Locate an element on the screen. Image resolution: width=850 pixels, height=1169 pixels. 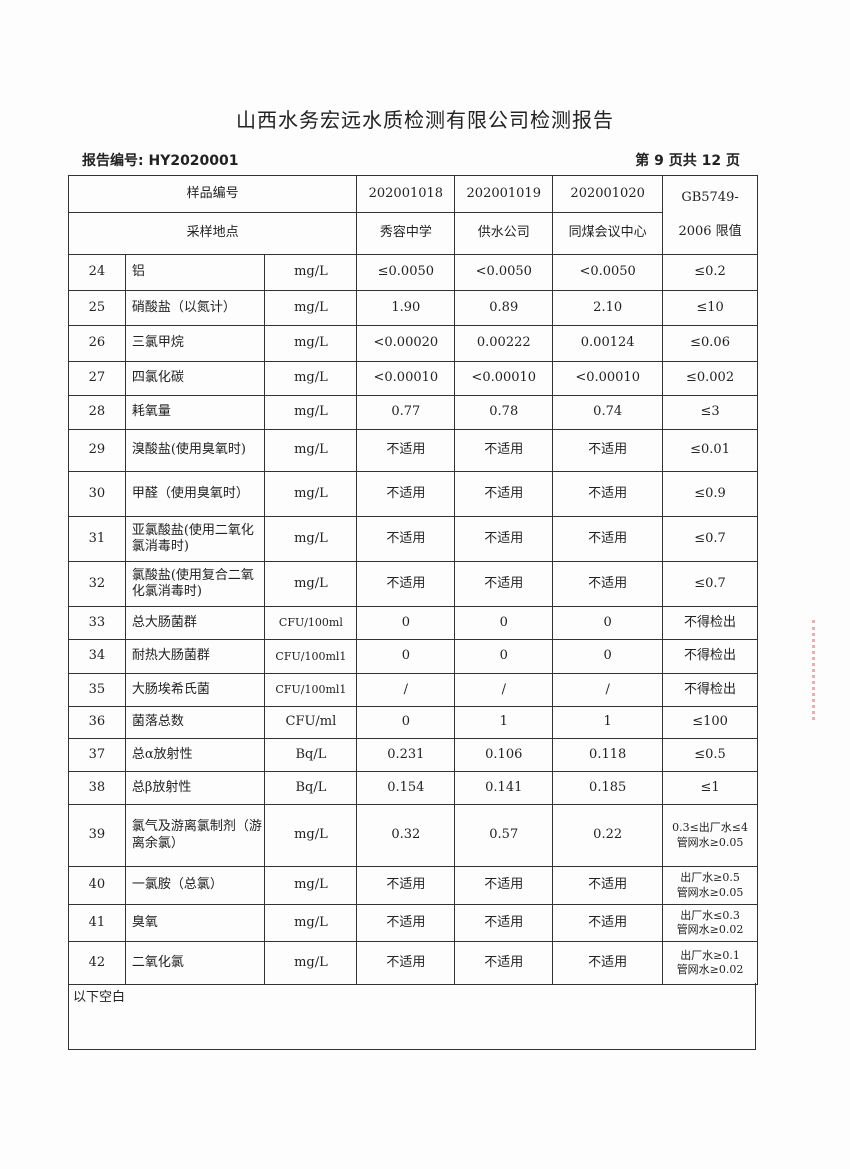
limit: ≤0.7 is located at coordinates (710, 584).